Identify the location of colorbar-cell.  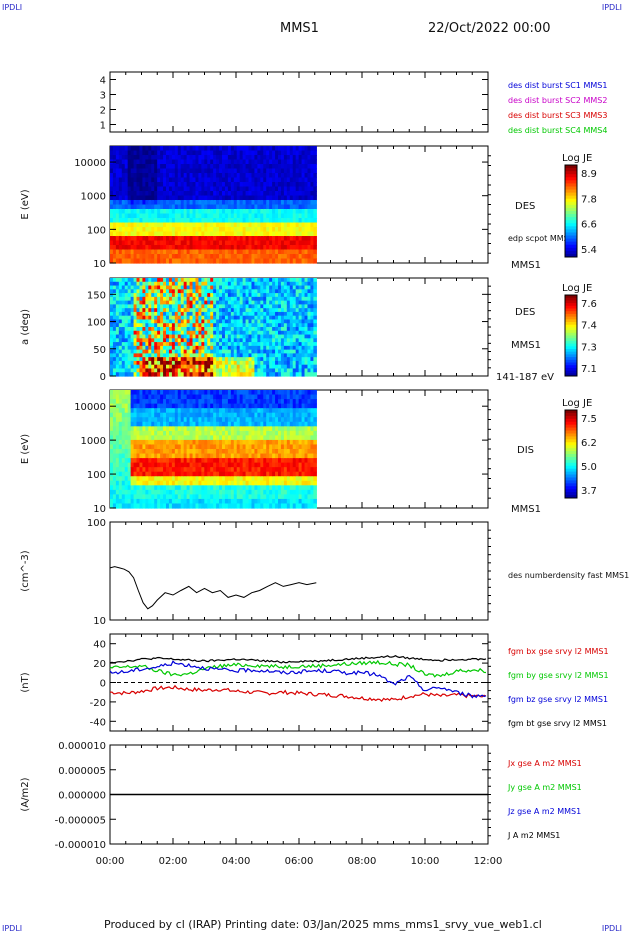
(571, 234).